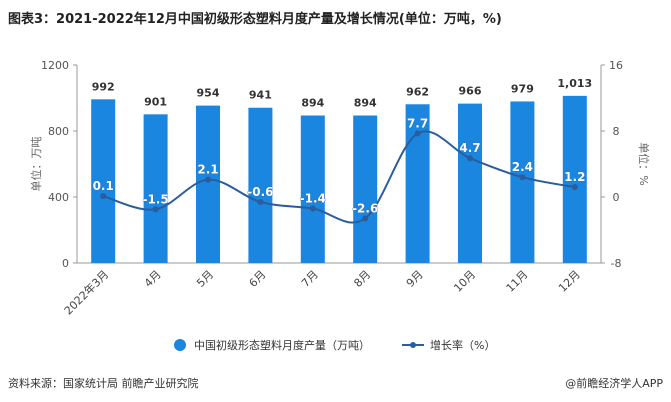 This screenshot has width=671, height=402. I want to click on y-right-tick-label: 8, so click(616, 131).